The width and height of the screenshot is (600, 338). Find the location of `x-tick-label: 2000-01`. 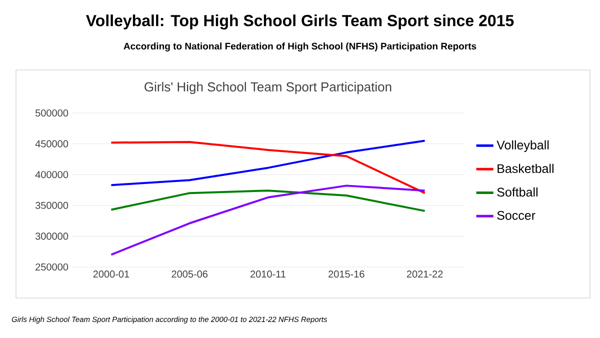

x-tick-label: 2000-01 is located at coordinates (111, 274).